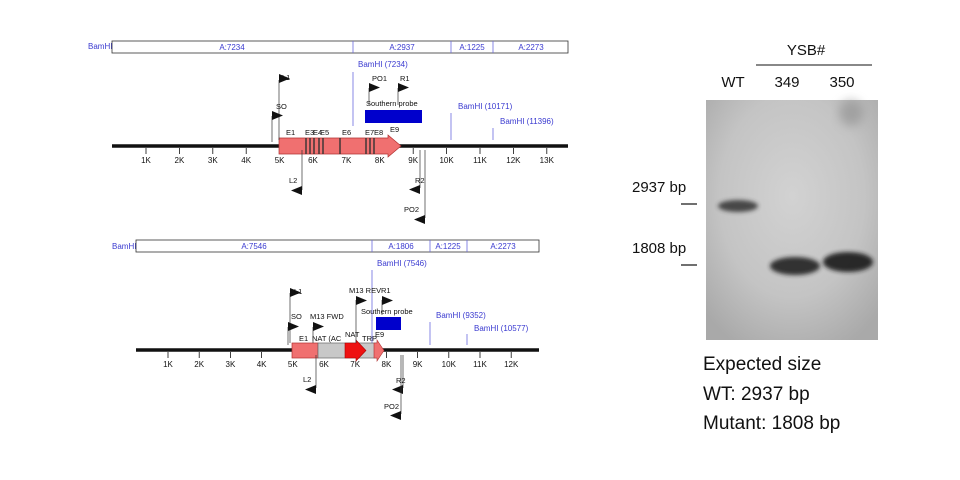 The image size is (960, 480). What do you see at coordinates (232, 47) in the screenshot?
I see `top-fragment-1: A:7234` at bounding box center [232, 47].